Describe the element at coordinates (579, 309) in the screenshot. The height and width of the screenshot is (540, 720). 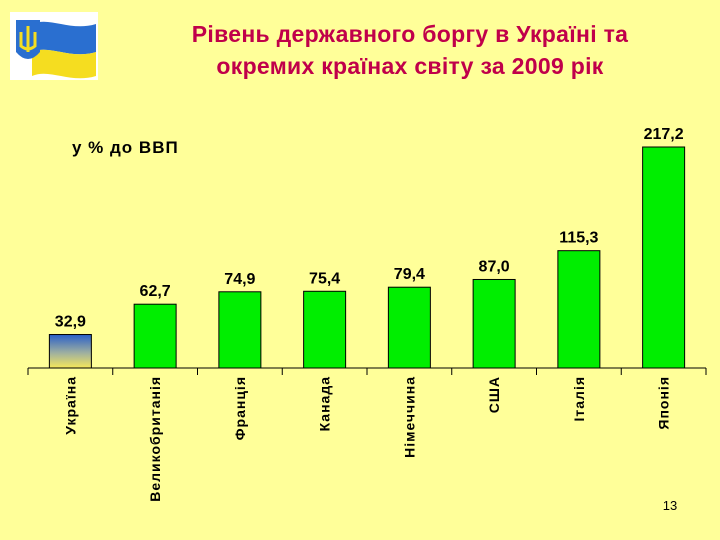
I see `bar-італія` at that location.